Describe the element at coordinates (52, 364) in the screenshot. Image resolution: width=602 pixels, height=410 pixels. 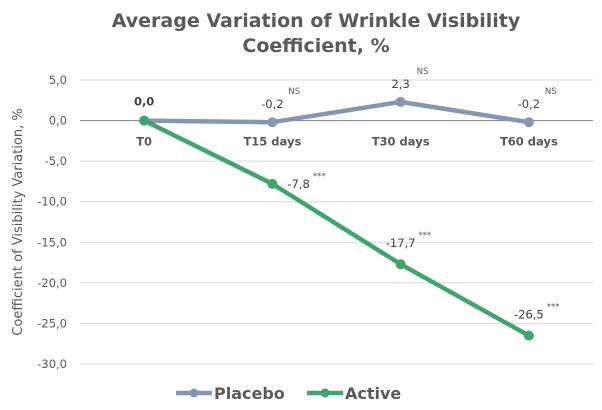
I see `y-tick-label: -30,0` at that location.